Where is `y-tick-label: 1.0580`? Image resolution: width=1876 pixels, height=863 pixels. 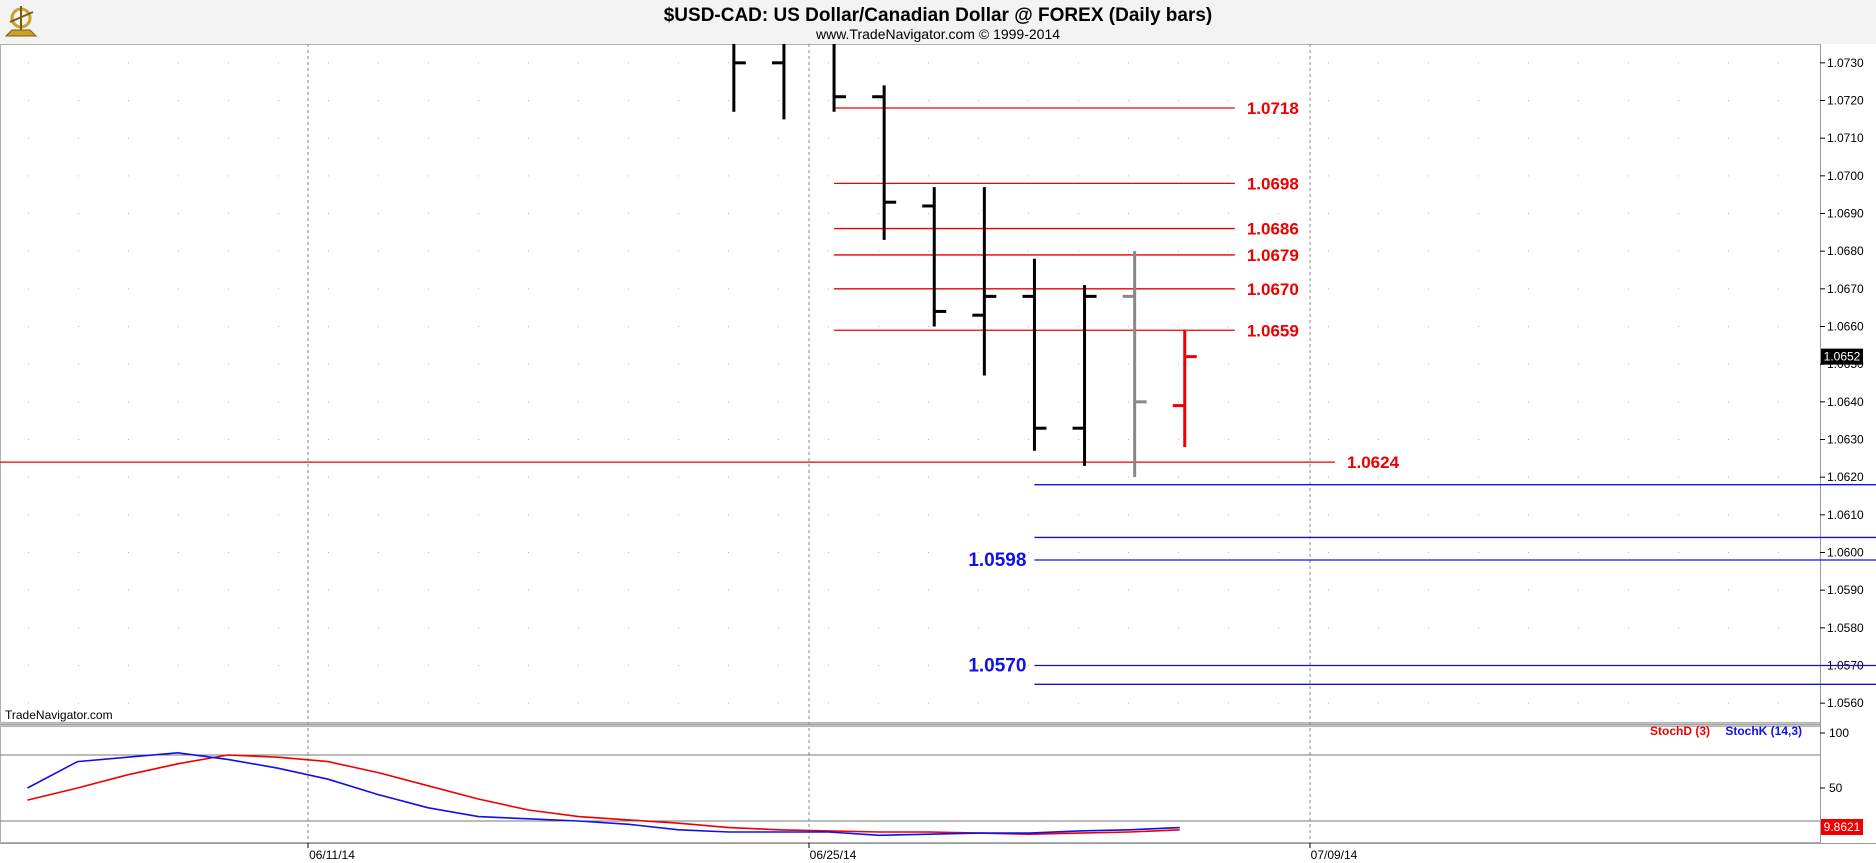 y-tick-label: 1.0580 is located at coordinates (1845, 628).